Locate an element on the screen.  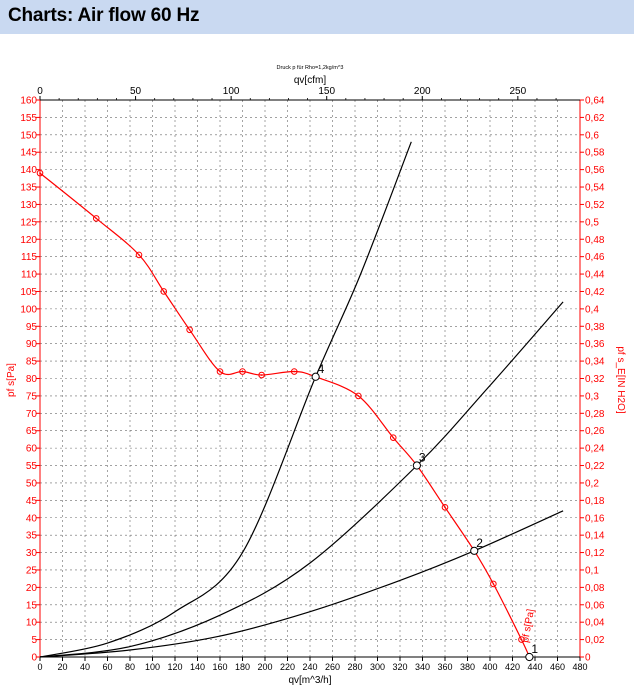
bottom-tick-label: 420 is located at coordinates (512, 667).